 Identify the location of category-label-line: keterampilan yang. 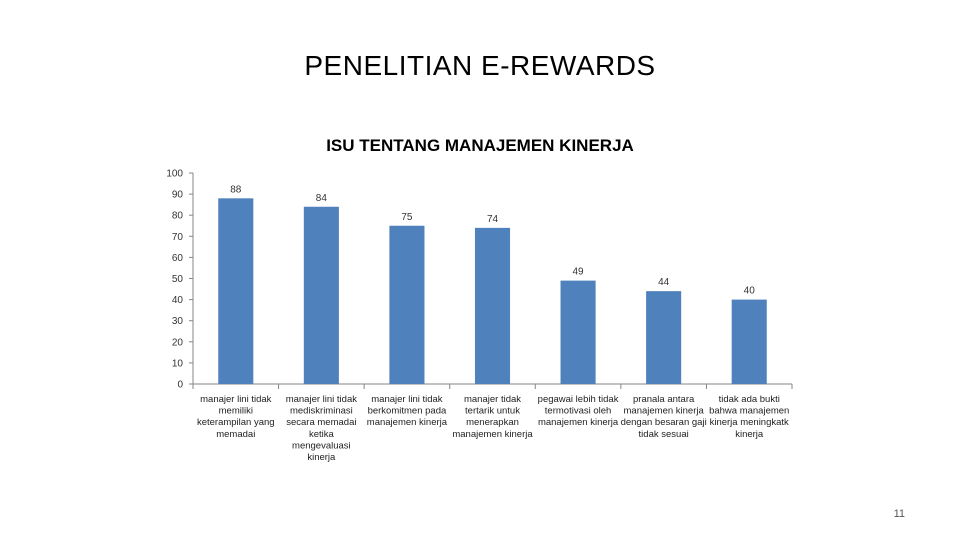
(236, 422).